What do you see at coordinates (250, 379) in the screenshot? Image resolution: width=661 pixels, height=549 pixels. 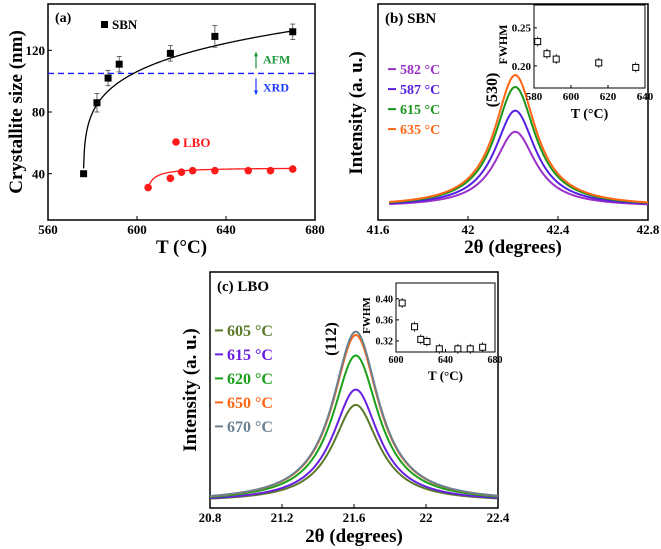 I see `legend-label: 620 °C` at bounding box center [250, 379].